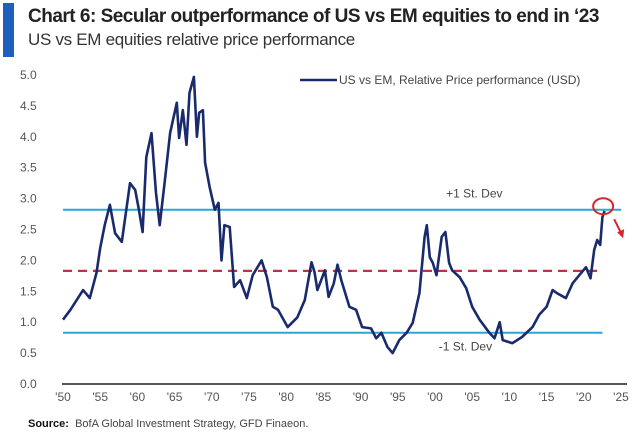 Image resolution: width=640 pixels, height=441 pixels. What do you see at coordinates (28, 322) in the screenshot?
I see `y-tick-label: 1.0` at bounding box center [28, 322].